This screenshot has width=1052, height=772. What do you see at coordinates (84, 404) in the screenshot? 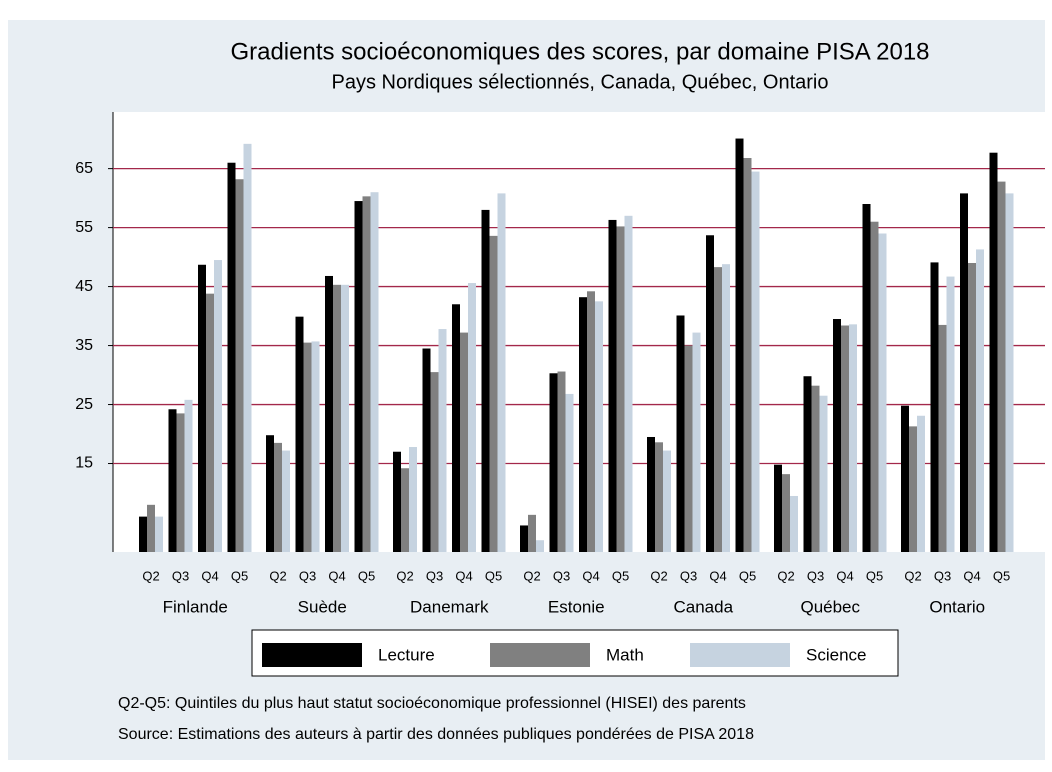
I see `y-tick-label: 25` at bounding box center [84, 404].